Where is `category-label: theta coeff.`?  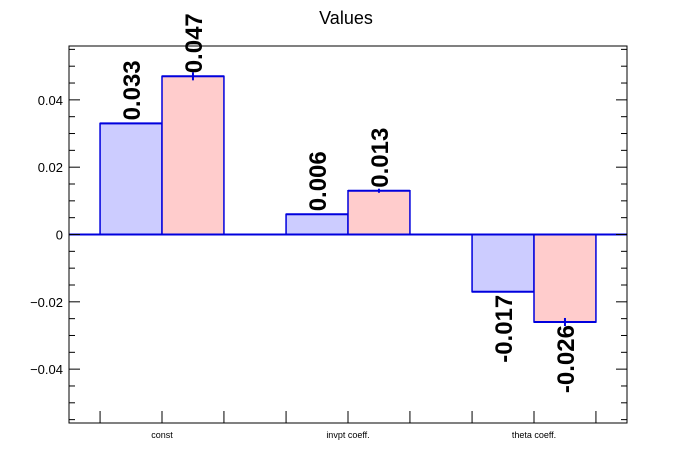 category-label: theta coeff. is located at coordinates (534, 435).